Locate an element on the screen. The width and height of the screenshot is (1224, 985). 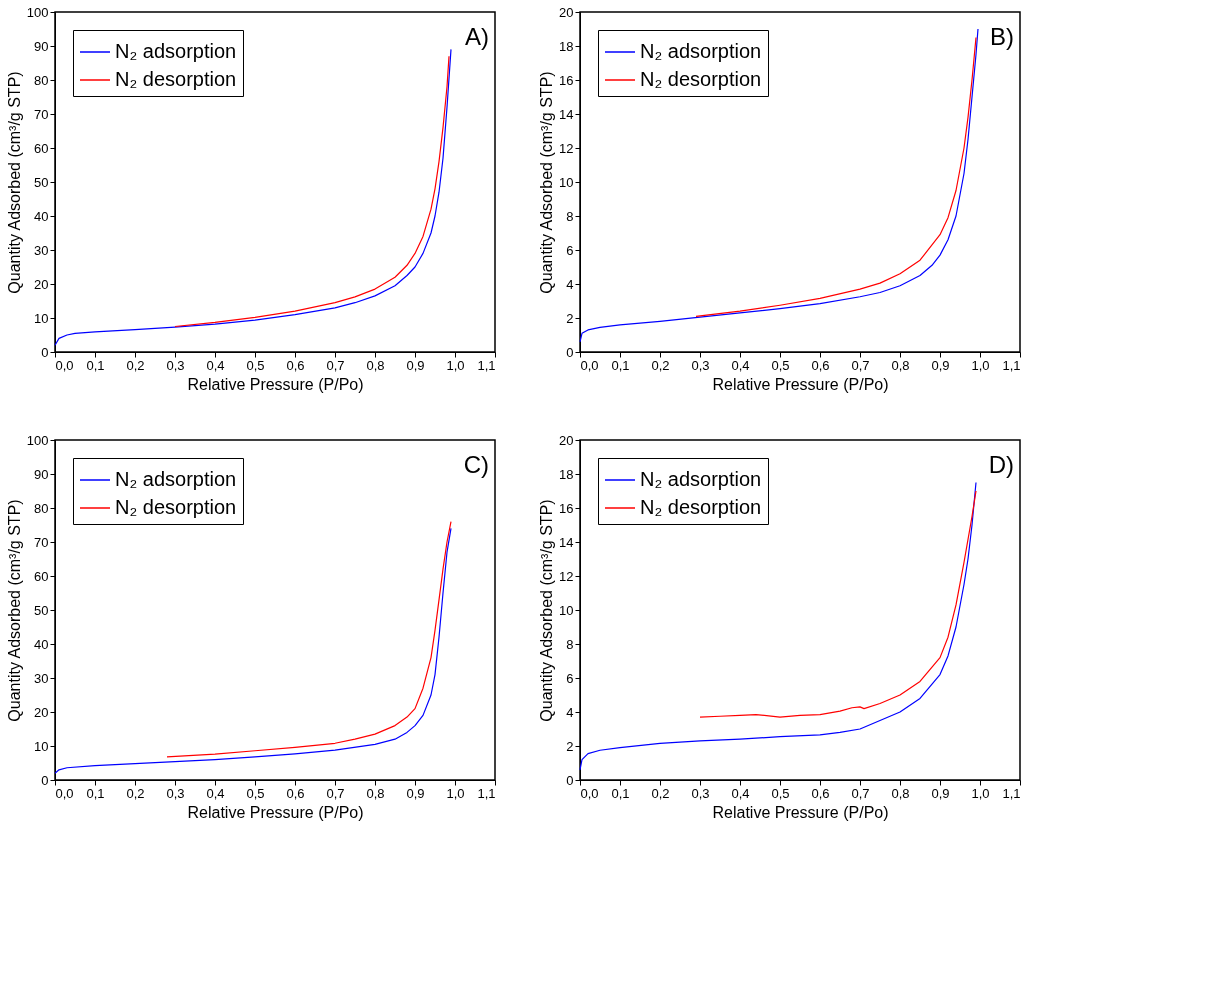
annotation: B) is located at coordinates (1002, 36).